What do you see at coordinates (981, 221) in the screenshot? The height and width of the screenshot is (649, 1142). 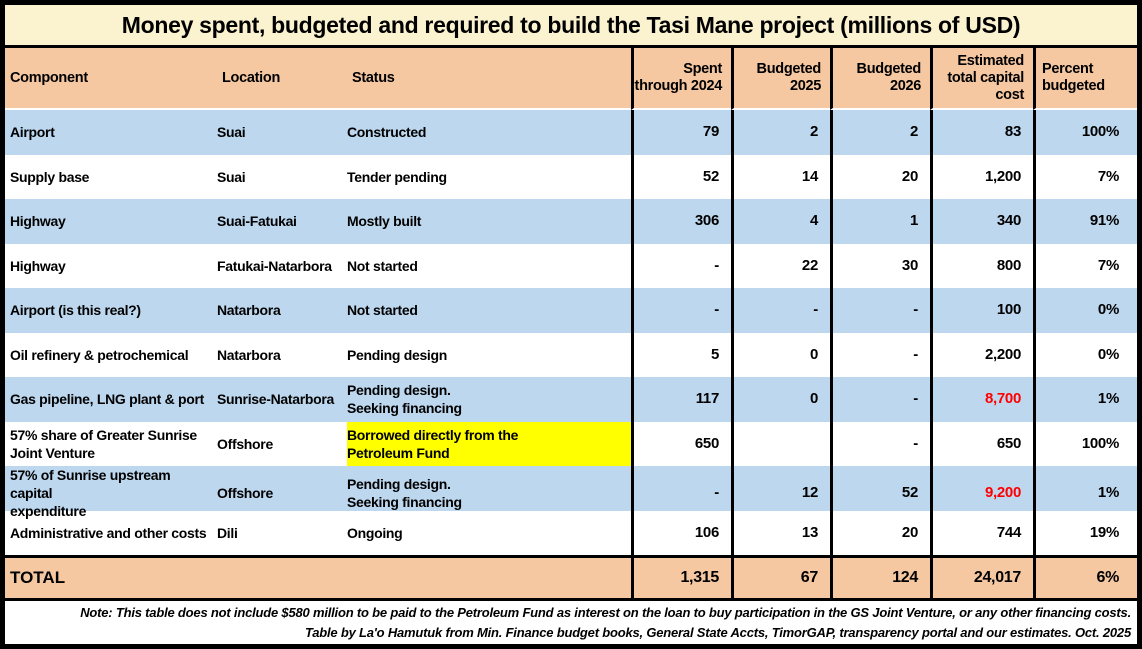 I see `cell-est_total: 340` at bounding box center [981, 221].